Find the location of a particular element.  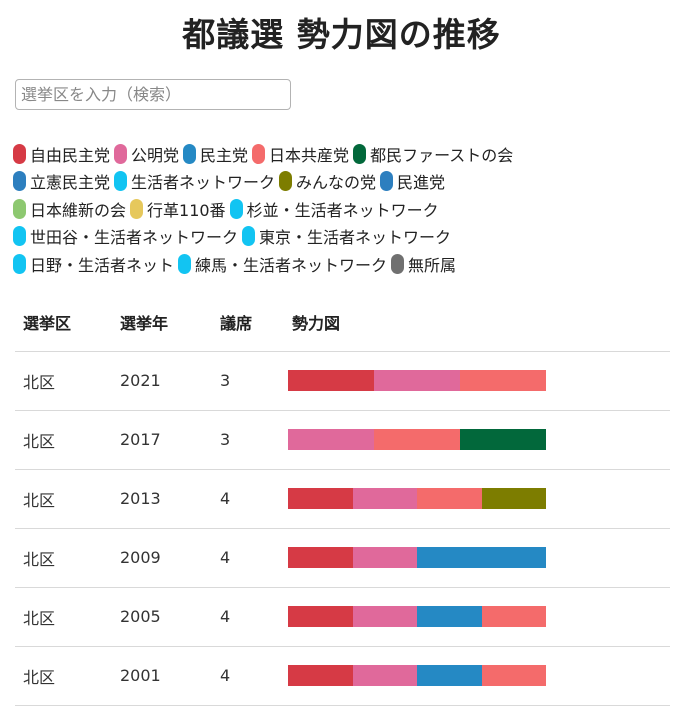

table-row: 北区 2005 4 is located at coordinates (342, 617).